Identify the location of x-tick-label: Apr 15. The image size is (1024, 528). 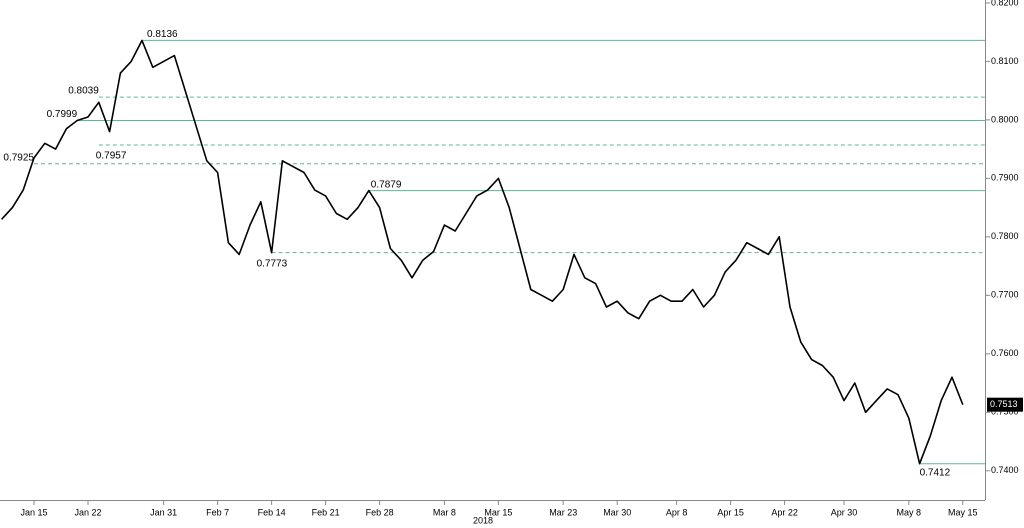
(730, 512).